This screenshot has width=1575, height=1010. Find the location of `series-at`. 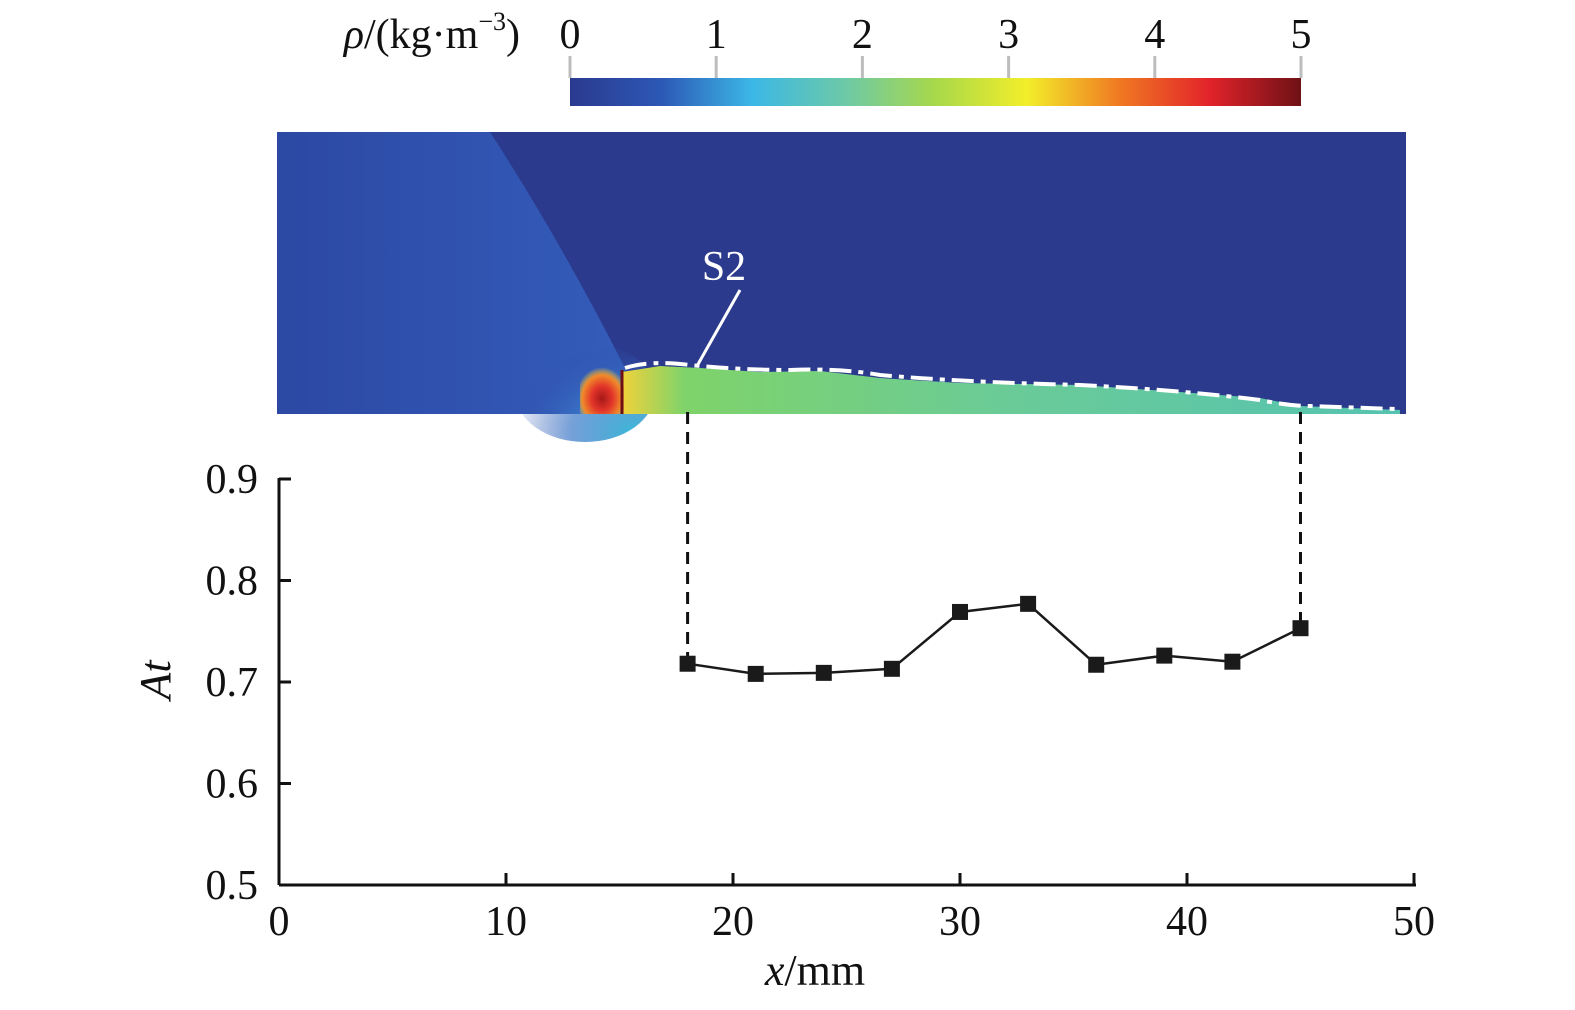

series-at is located at coordinates (994, 638).